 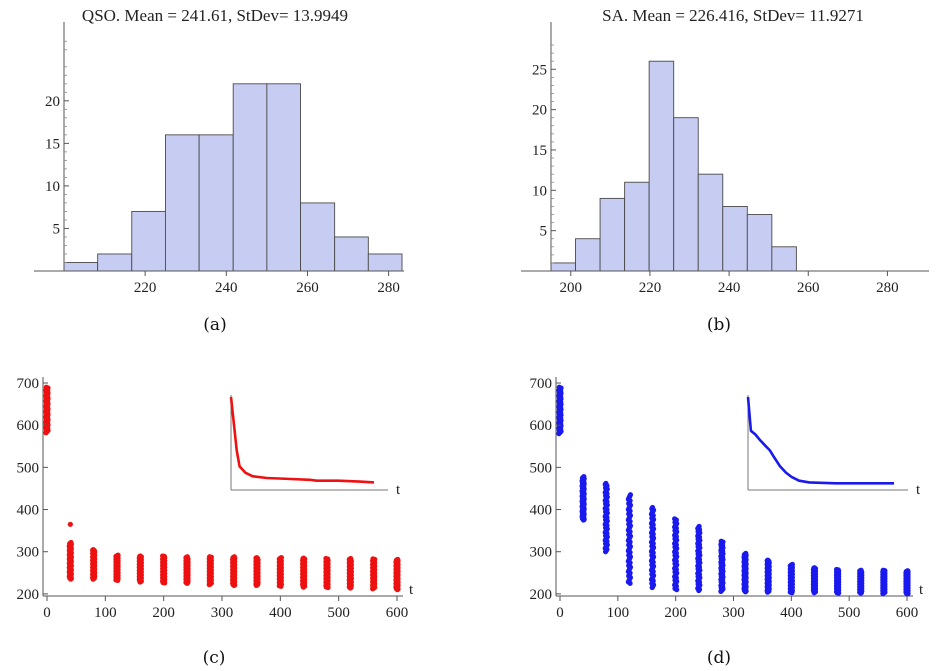 I want to click on chart-c-y-tick-label: 500, so click(x=28, y=468).